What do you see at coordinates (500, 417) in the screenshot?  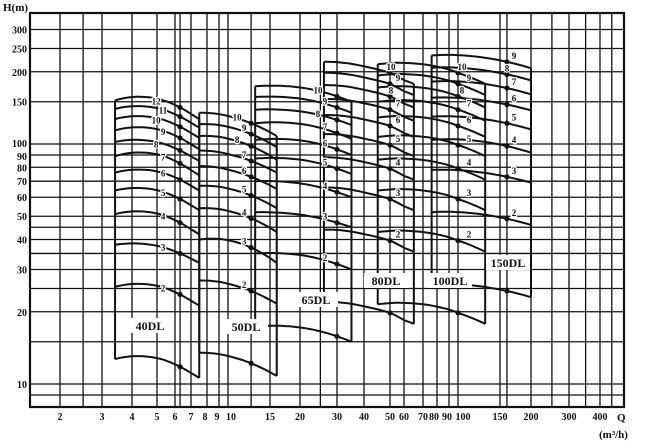 I see `x-tick-label: 150` at bounding box center [500, 417].